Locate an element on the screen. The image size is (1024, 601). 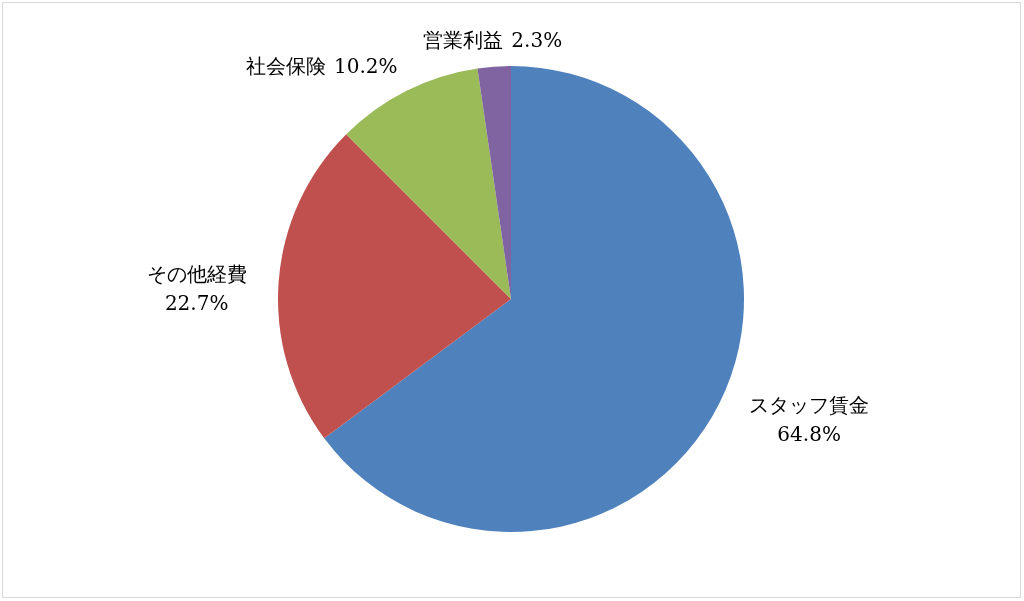
data-label: 22.7% is located at coordinates (196, 302).